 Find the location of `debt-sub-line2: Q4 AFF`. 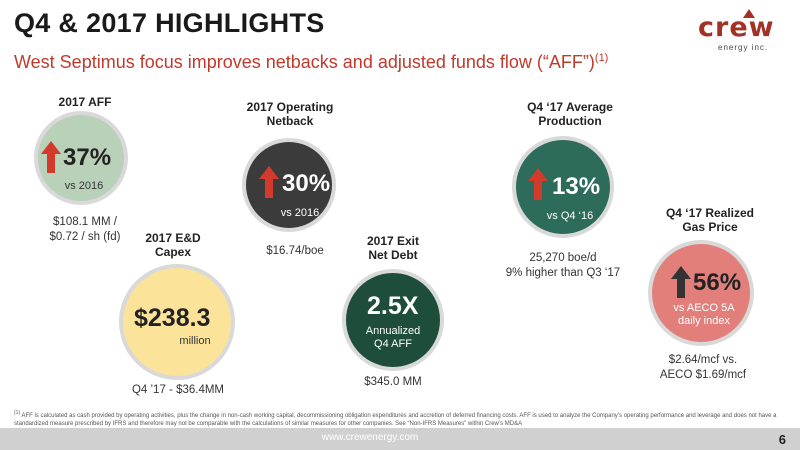

debt-sub-line2: Q4 AFF is located at coordinates (393, 344).